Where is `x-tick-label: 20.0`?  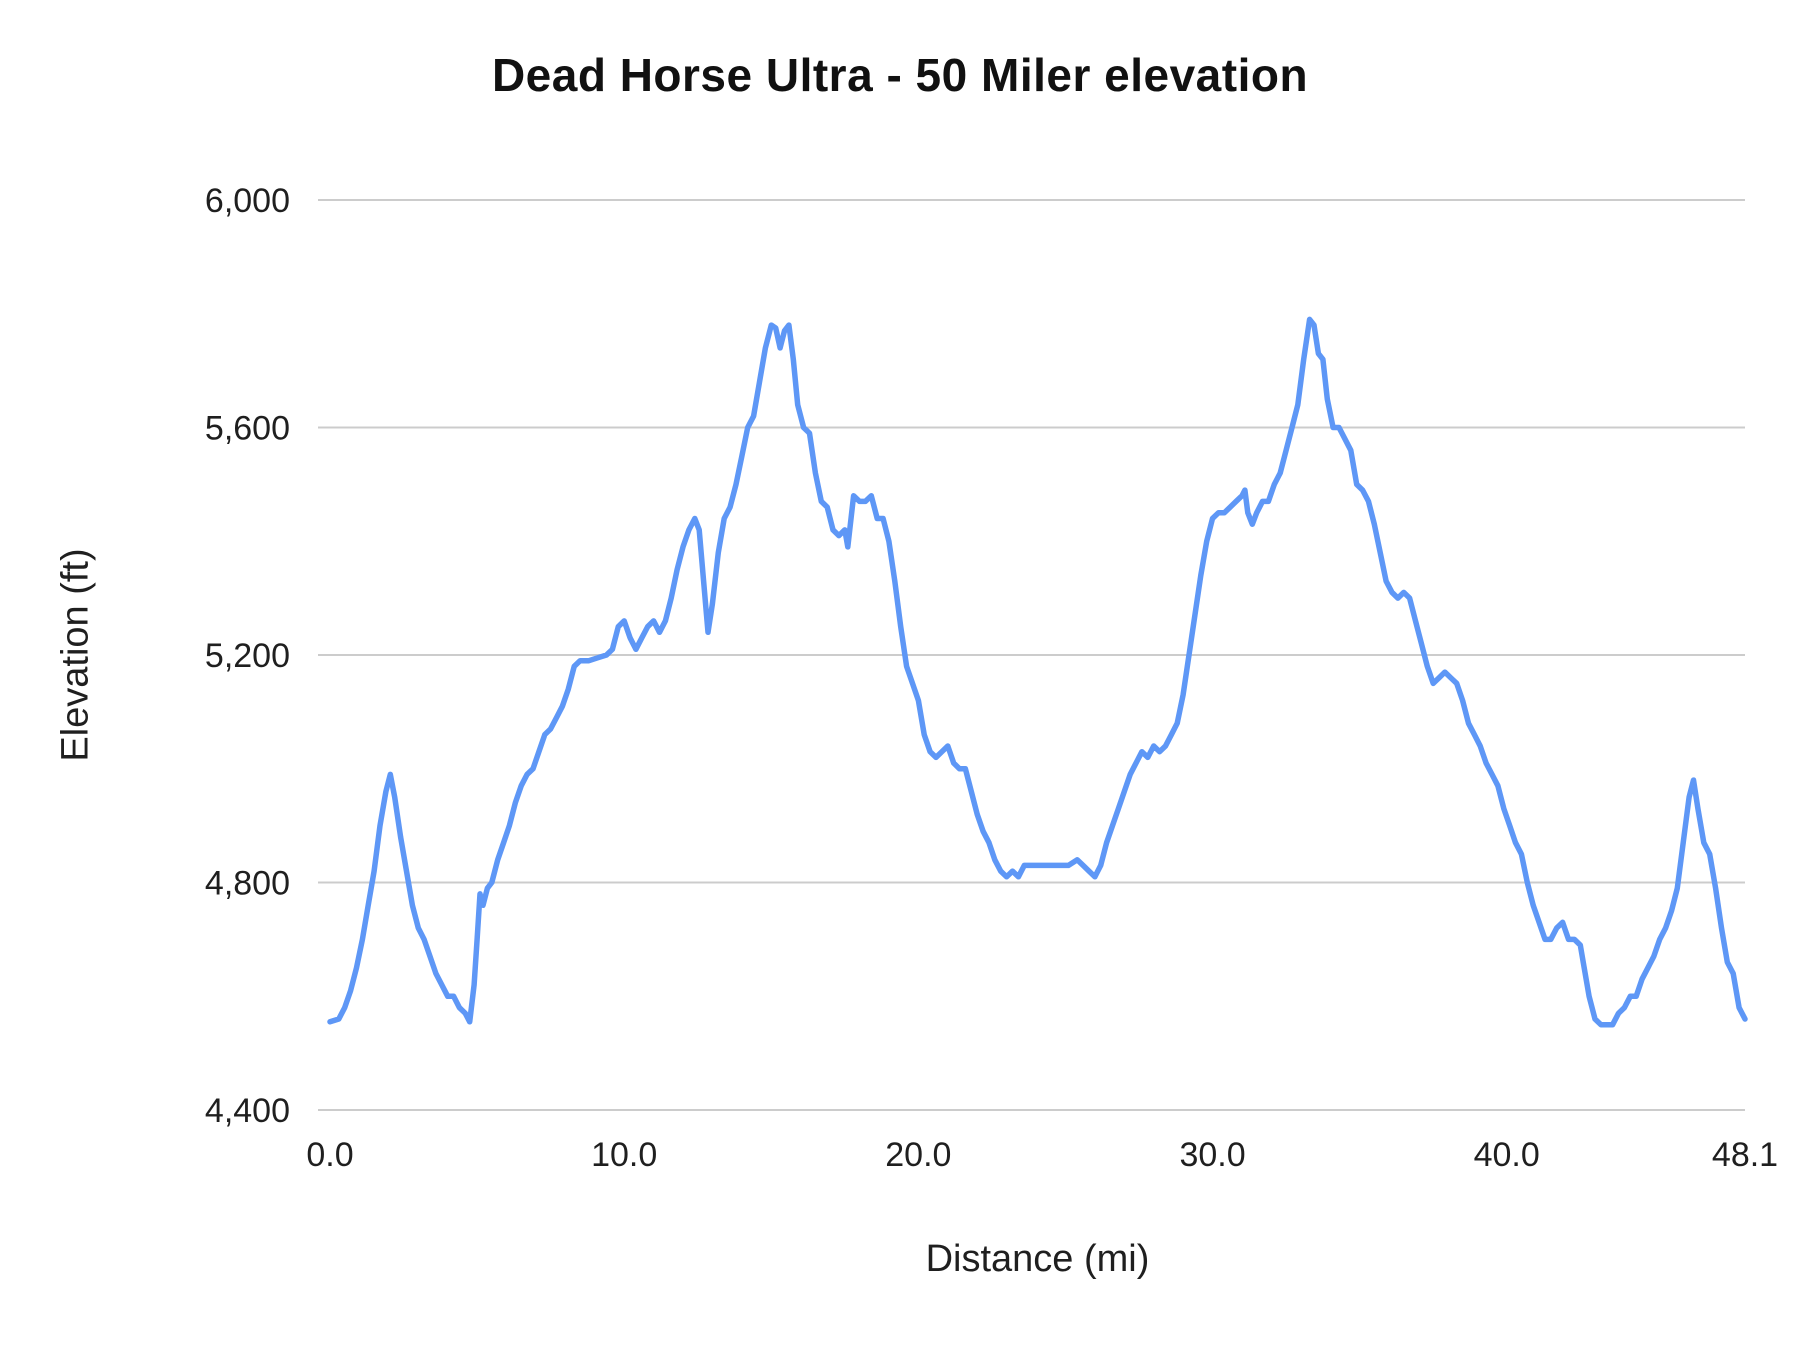
x-tick-label: 20.0 is located at coordinates (918, 1155).